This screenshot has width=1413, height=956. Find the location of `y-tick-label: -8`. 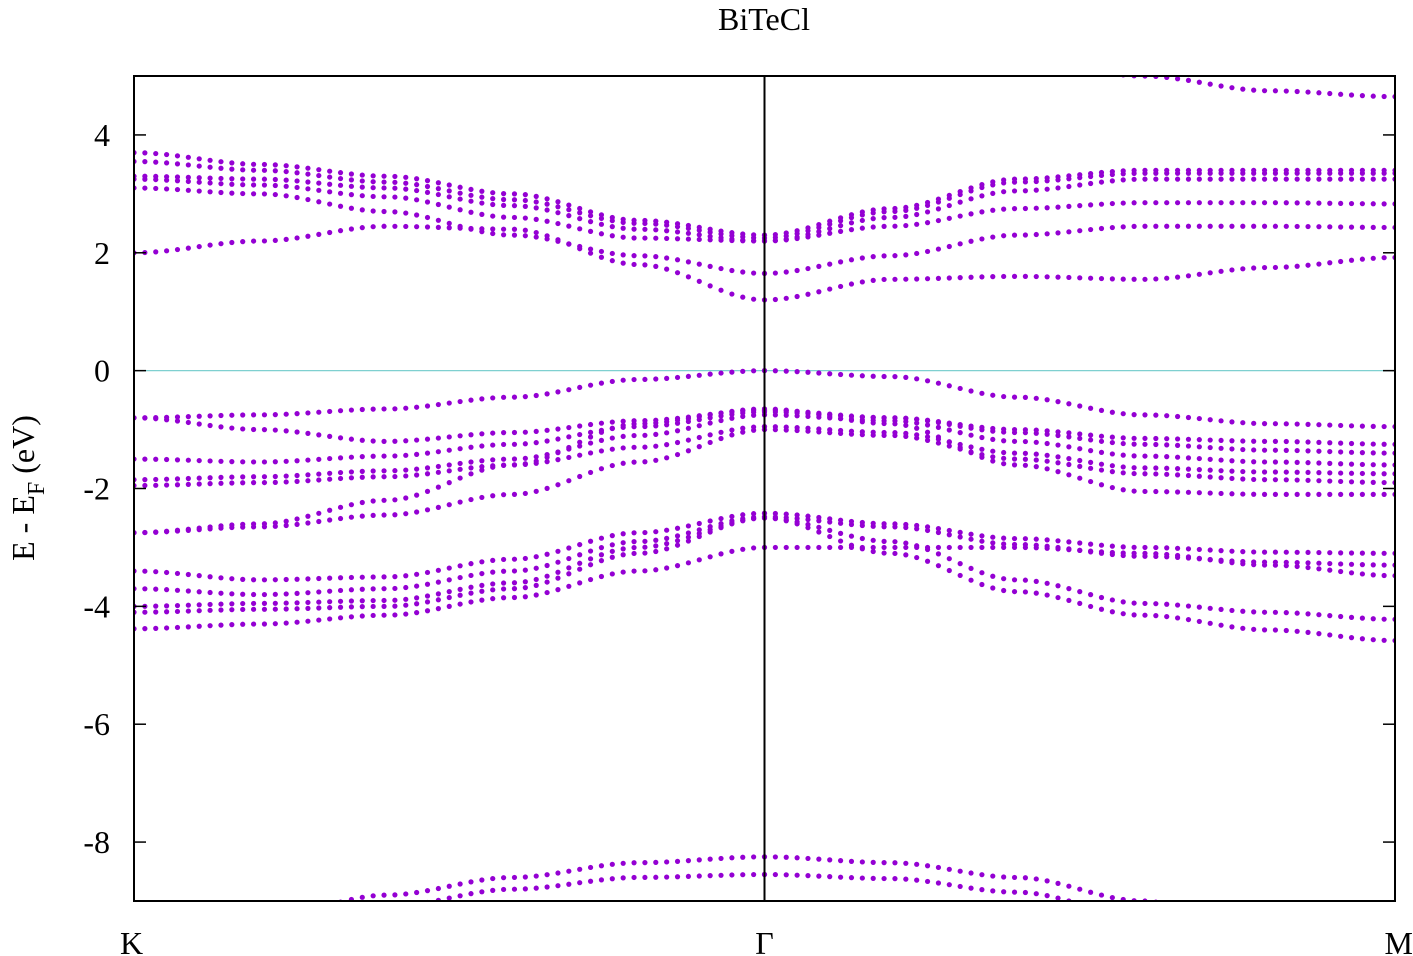

y-tick-label: -8 is located at coordinates (96, 842).